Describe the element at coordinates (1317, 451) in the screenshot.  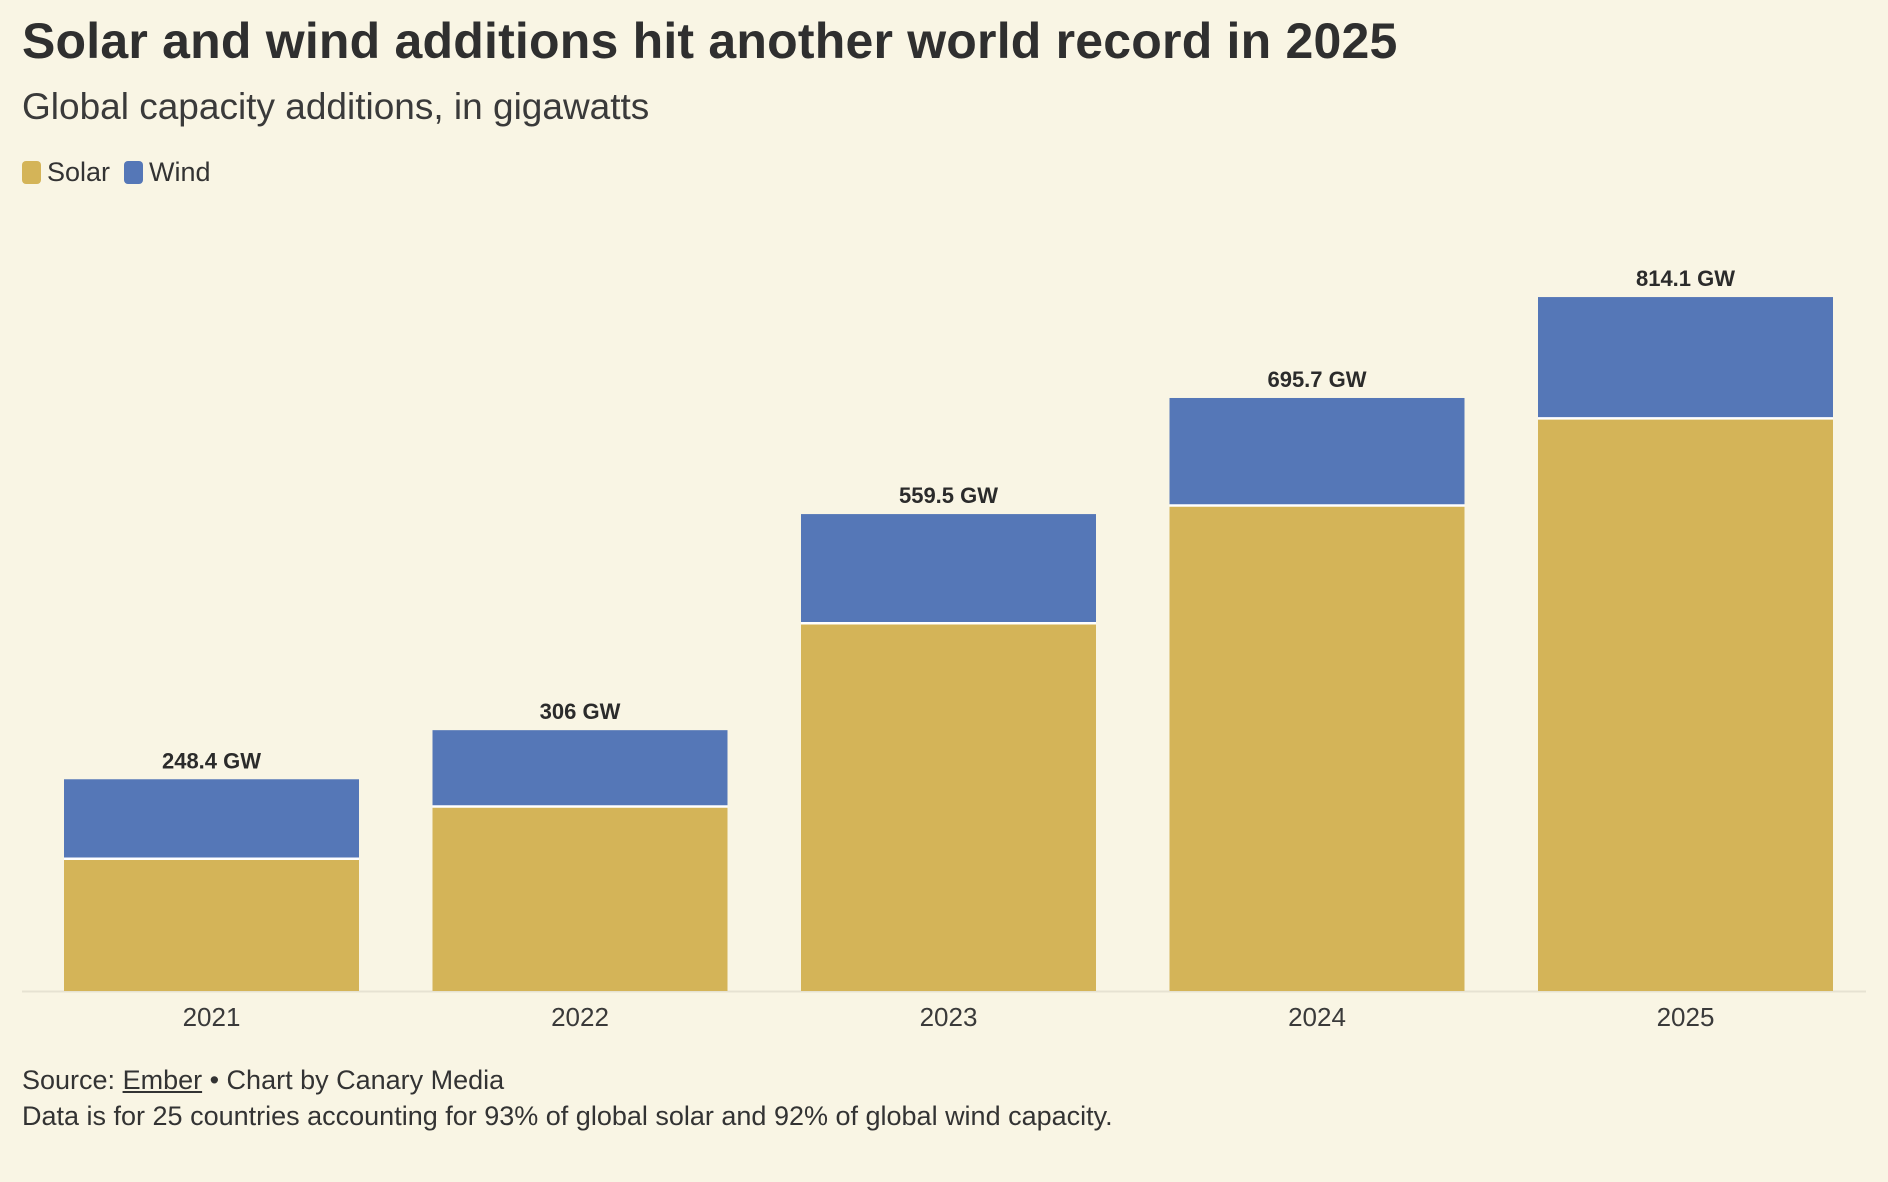
I see `bar-wind-2024` at that location.